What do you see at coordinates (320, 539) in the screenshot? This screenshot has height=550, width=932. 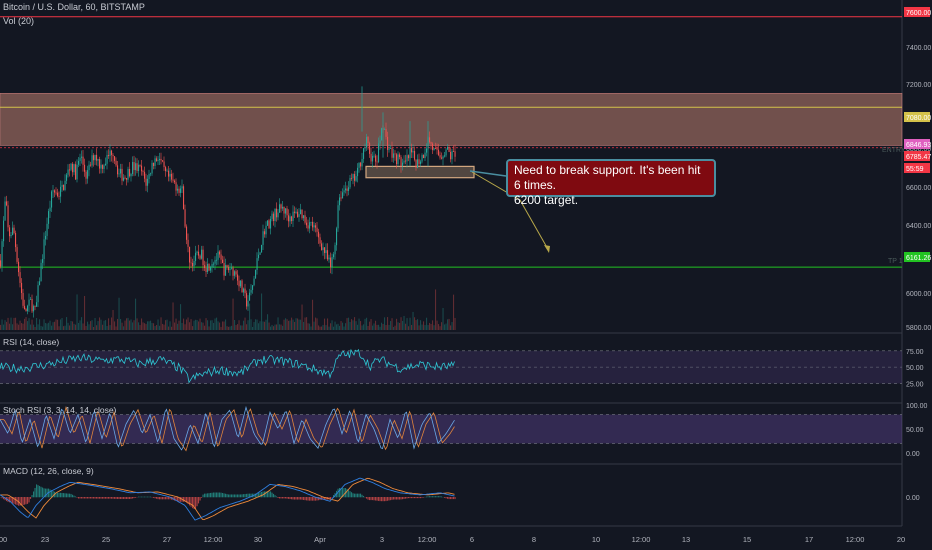 I see `time-tick-label: Apr` at bounding box center [320, 539].